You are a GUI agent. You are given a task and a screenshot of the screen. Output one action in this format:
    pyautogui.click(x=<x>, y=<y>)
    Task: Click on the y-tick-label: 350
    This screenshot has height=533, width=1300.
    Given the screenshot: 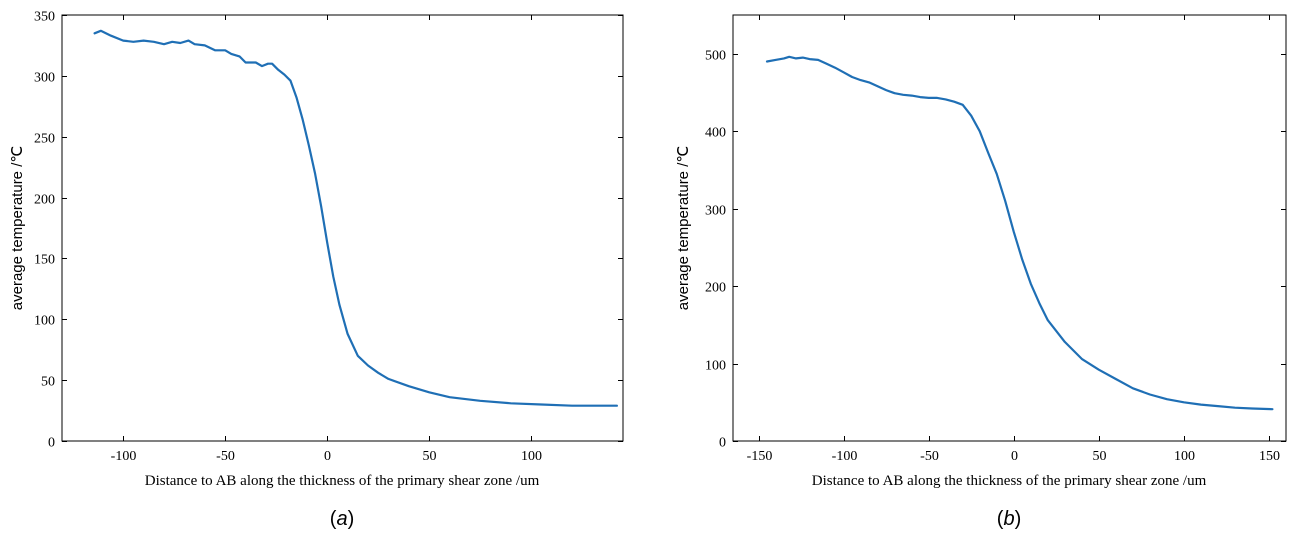 What is the action you would take?
    pyautogui.click(x=44, y=17)
    